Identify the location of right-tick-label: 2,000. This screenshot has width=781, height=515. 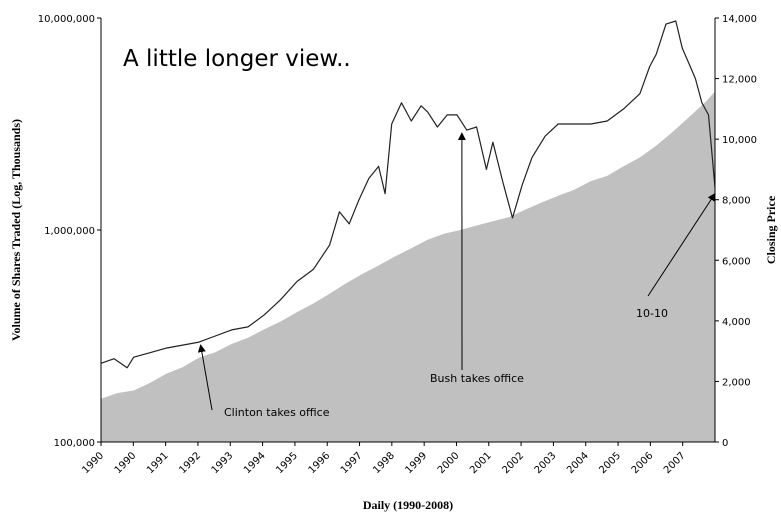
(736, 382).